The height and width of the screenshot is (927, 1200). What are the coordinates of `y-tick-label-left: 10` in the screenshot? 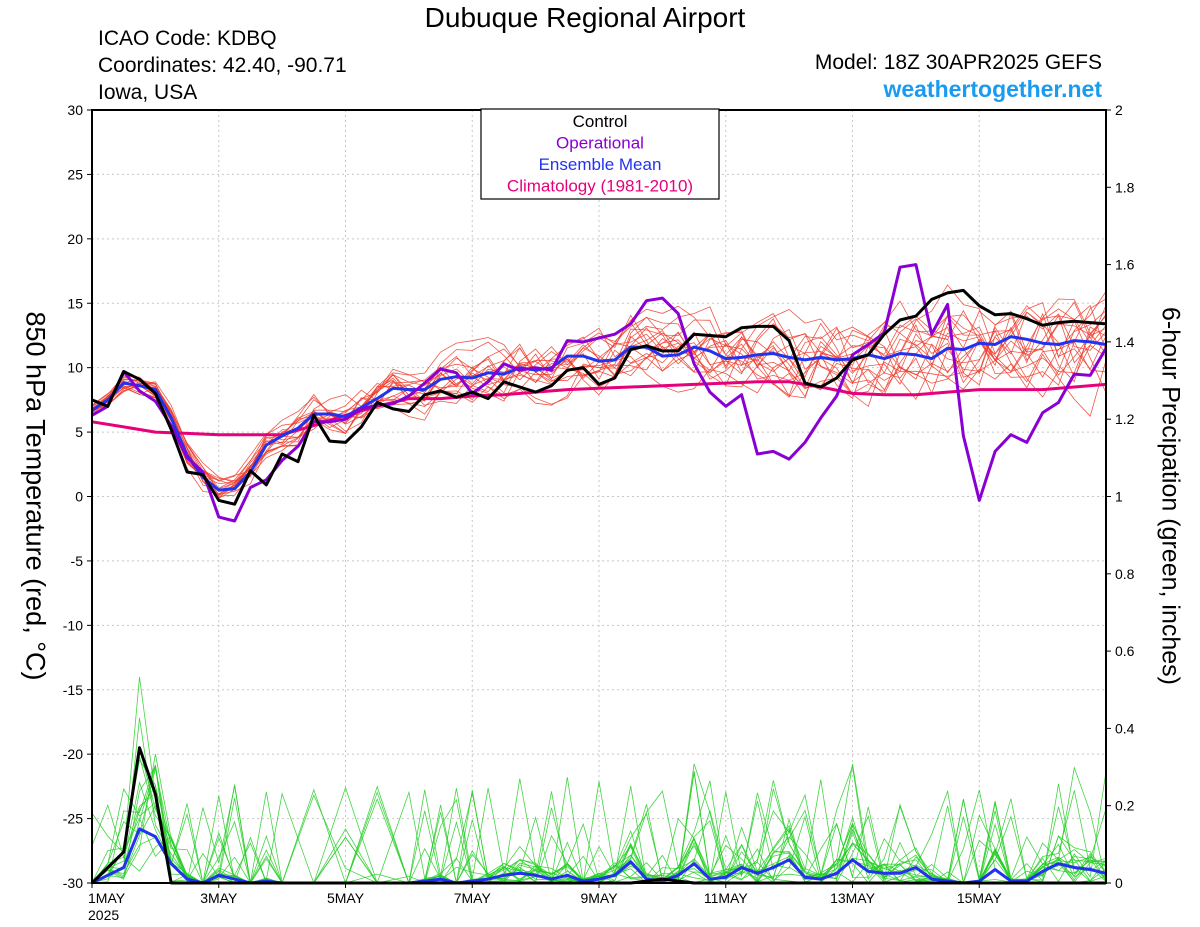 It's located at (75, 368).